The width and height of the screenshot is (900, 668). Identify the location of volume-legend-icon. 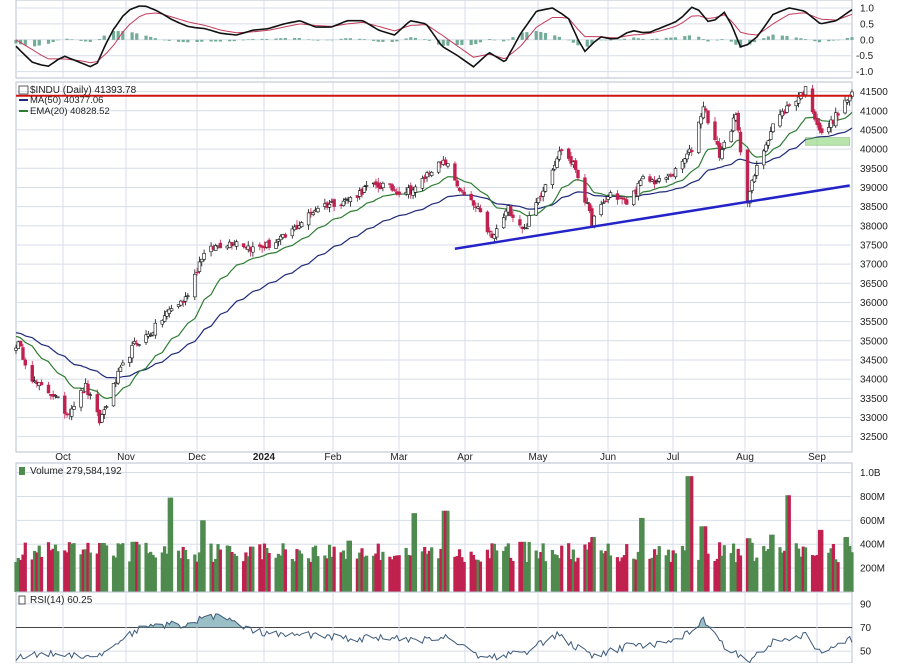
(22, 471).